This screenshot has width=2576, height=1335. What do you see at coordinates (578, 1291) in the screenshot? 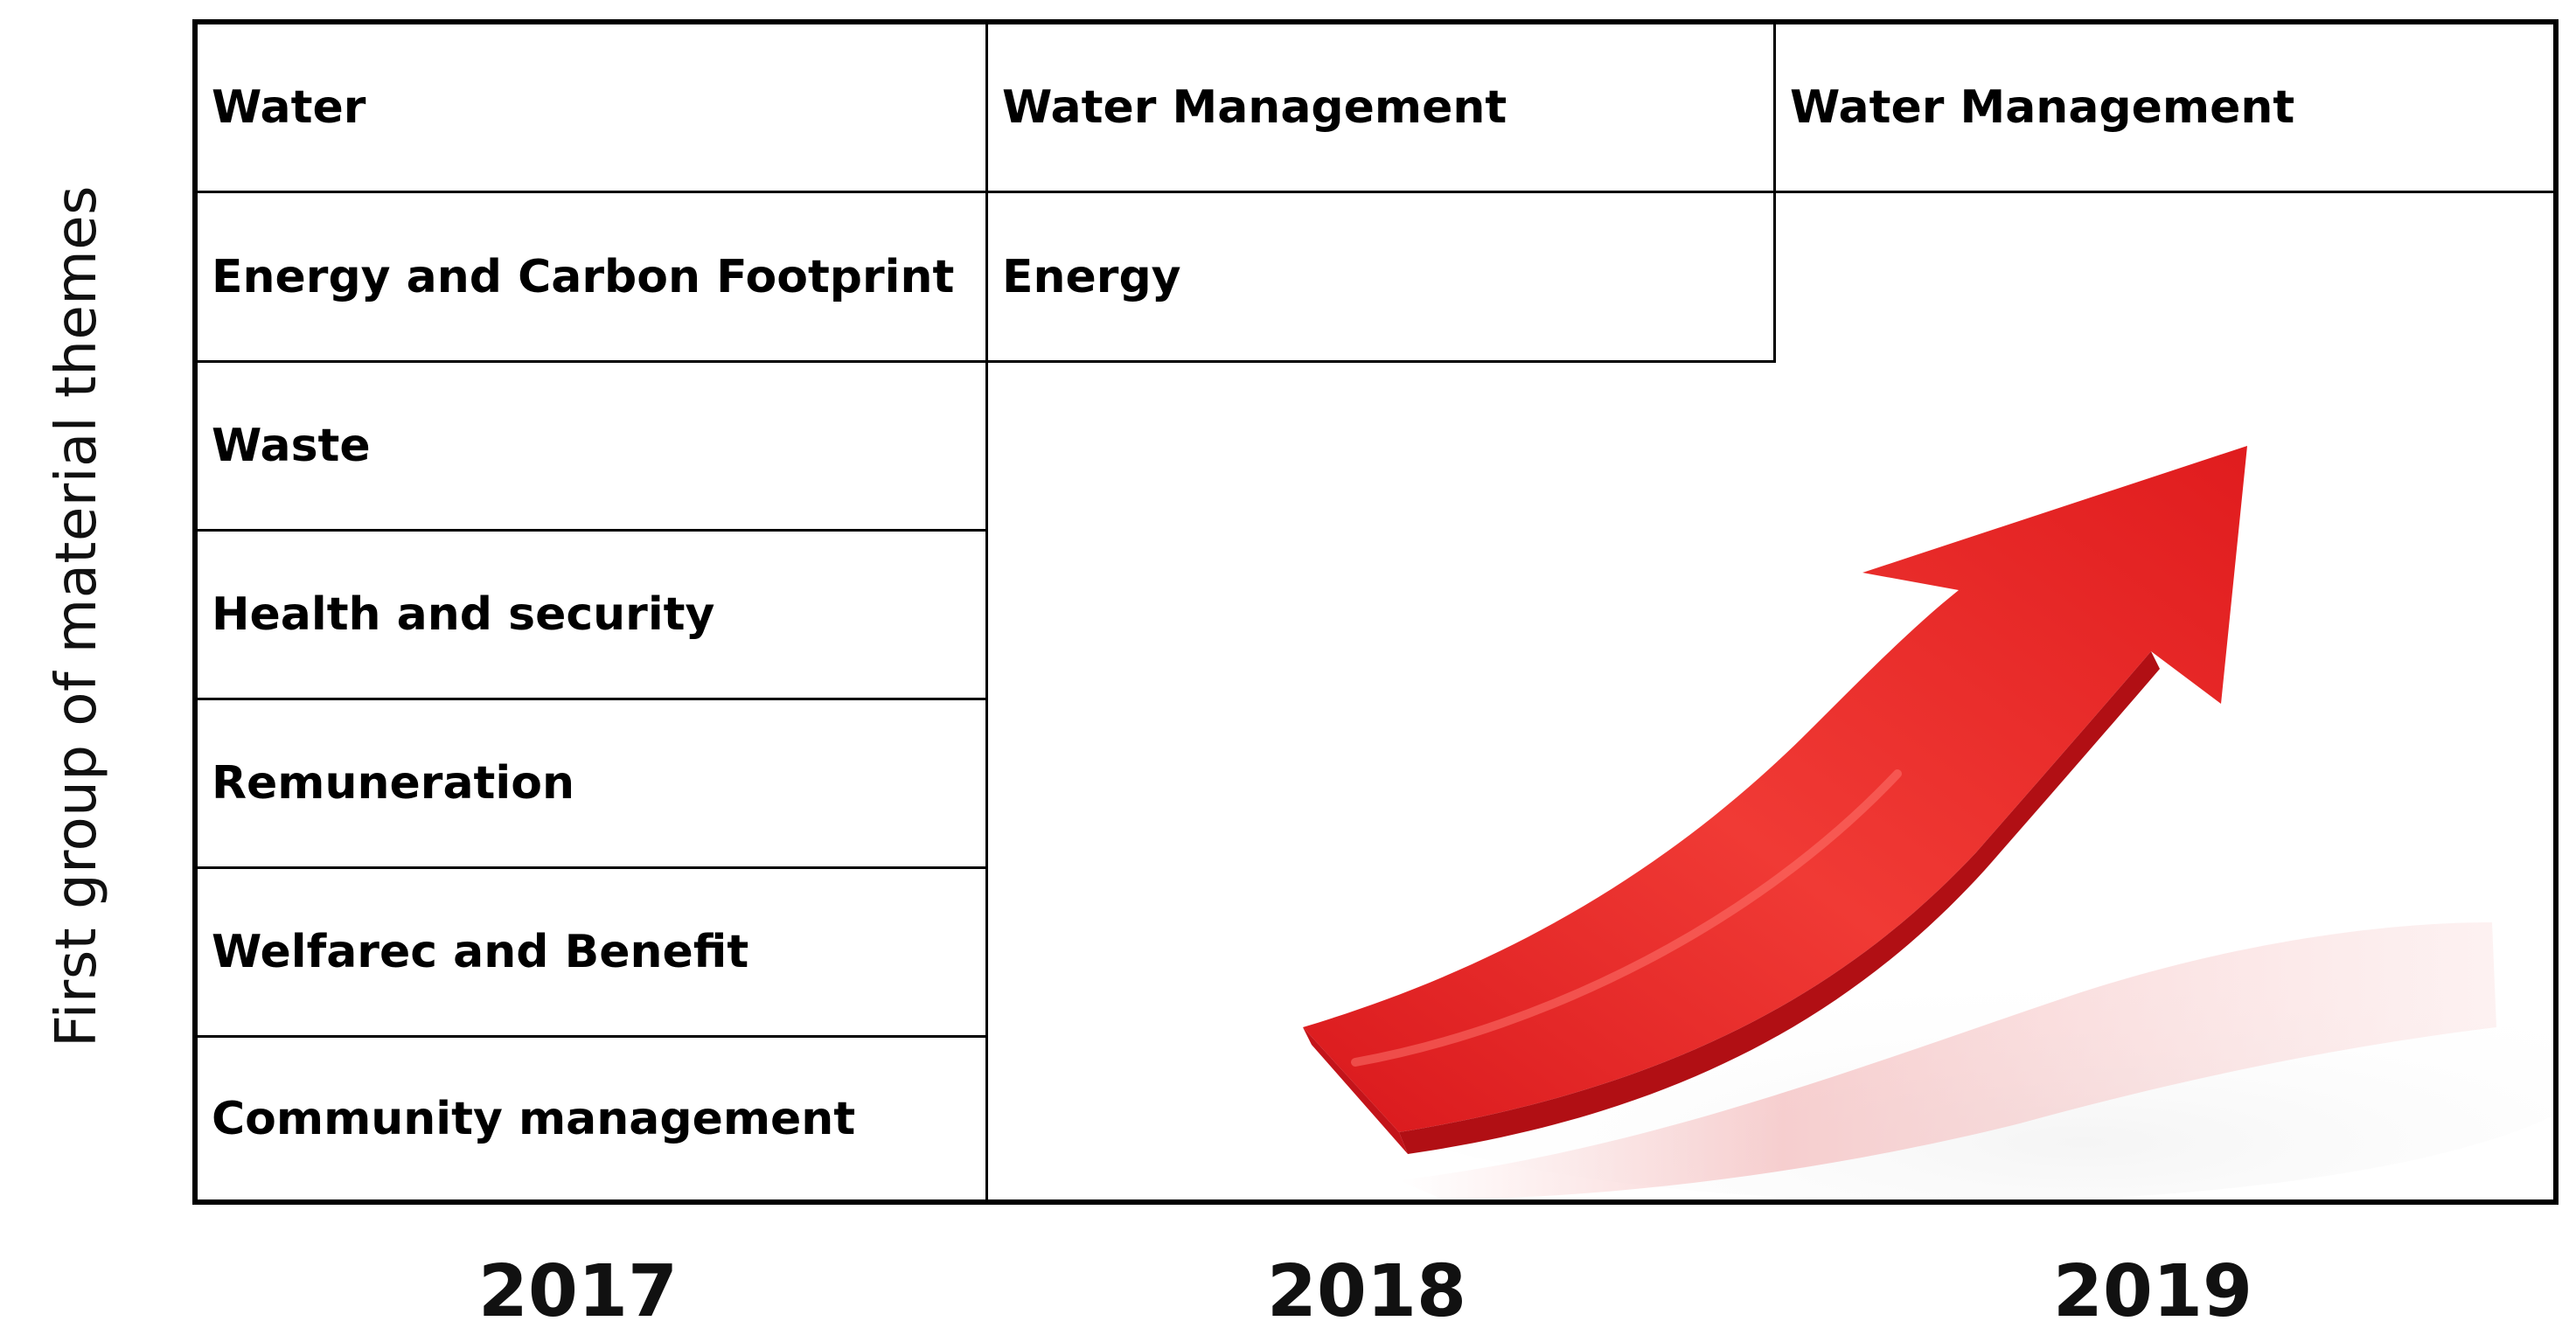
I see `year-label-2017: 2017` at bounding box center [578, 1291].